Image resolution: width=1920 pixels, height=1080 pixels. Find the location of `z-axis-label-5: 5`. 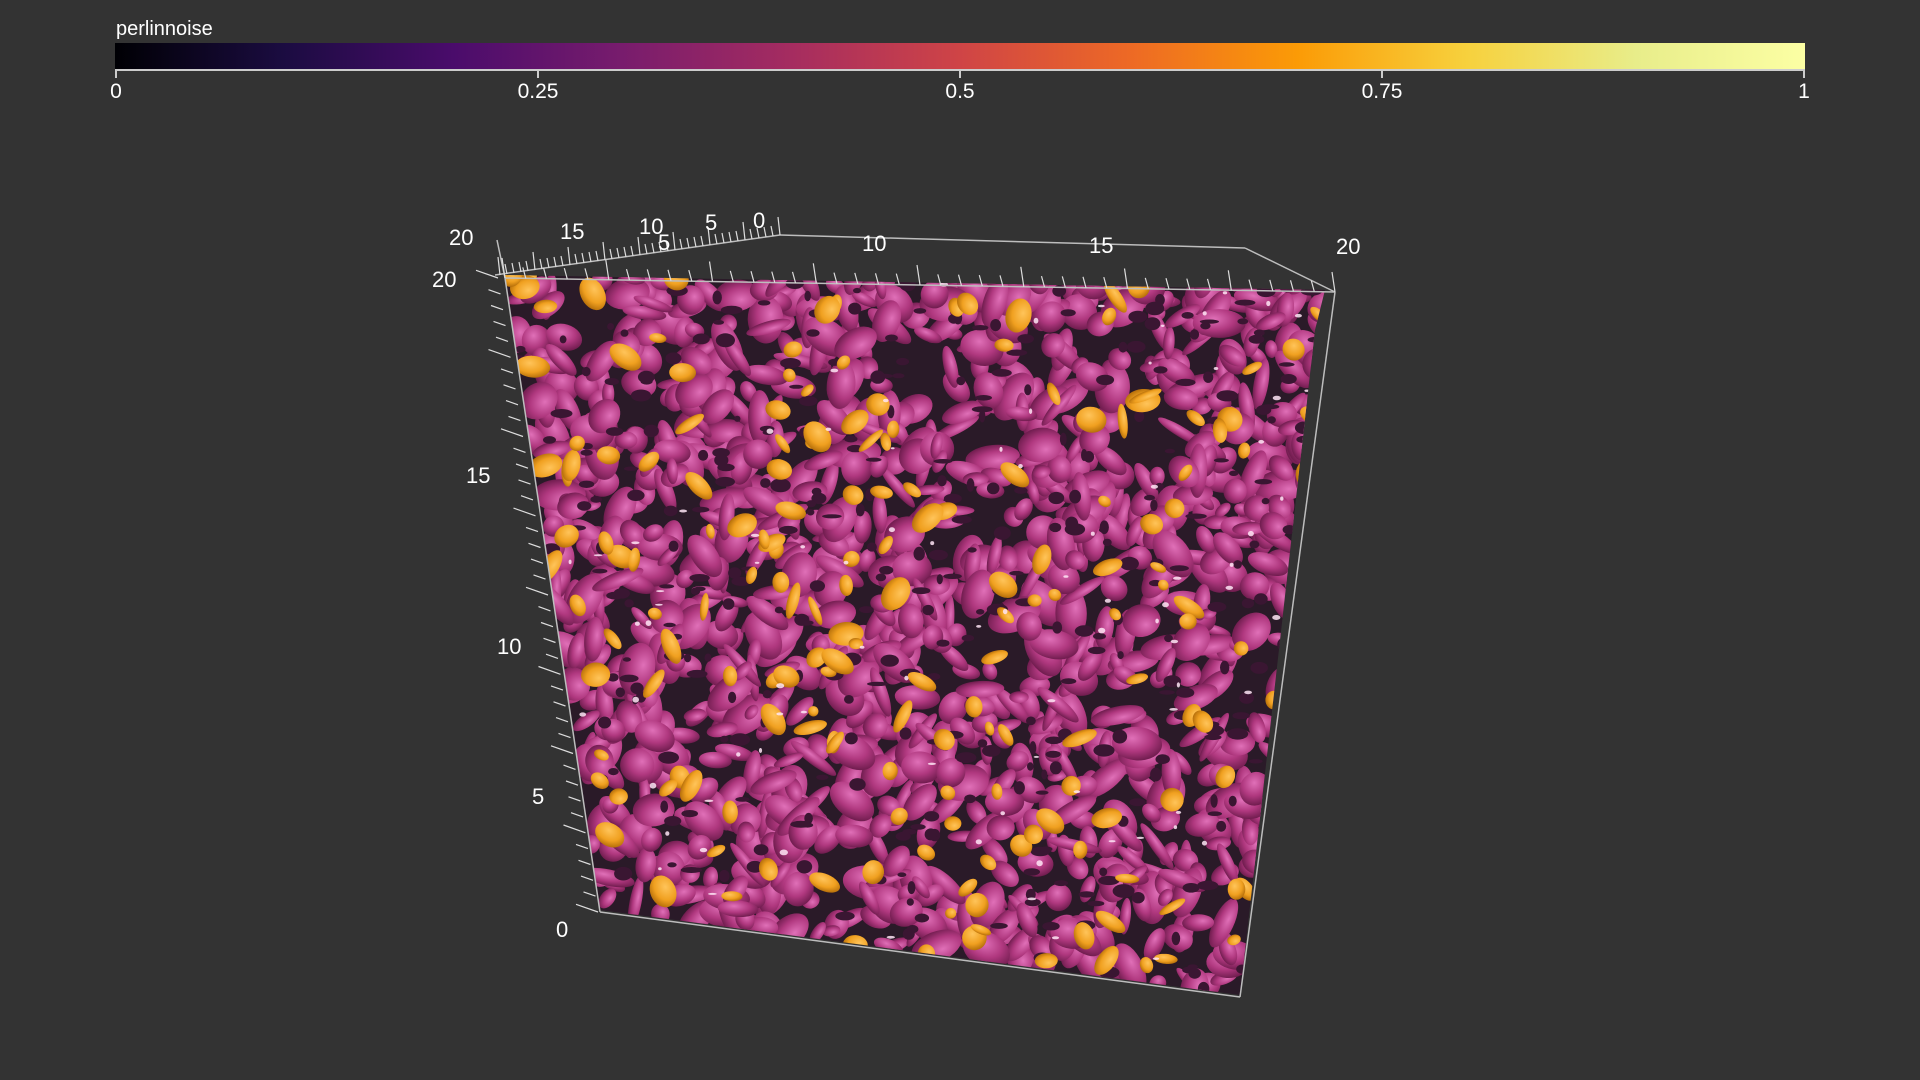

z-axis-label-5: 5 is located at coordinates (538, 796).